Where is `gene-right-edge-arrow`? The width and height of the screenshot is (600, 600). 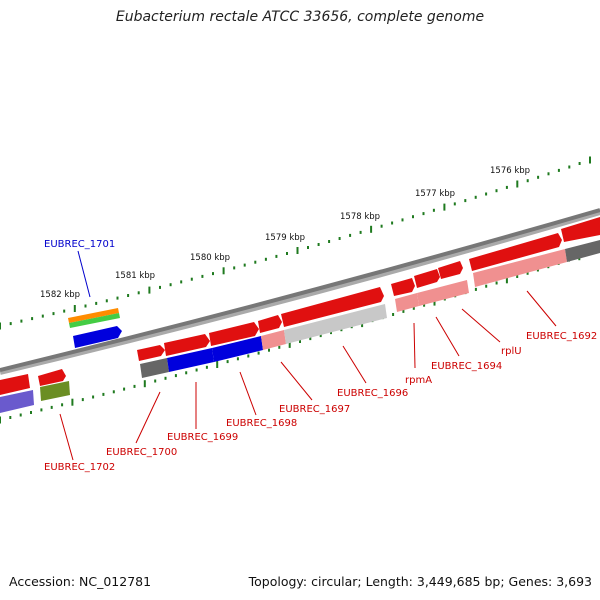
gene-right-edge-arrow is located at coordinates (580, 229).